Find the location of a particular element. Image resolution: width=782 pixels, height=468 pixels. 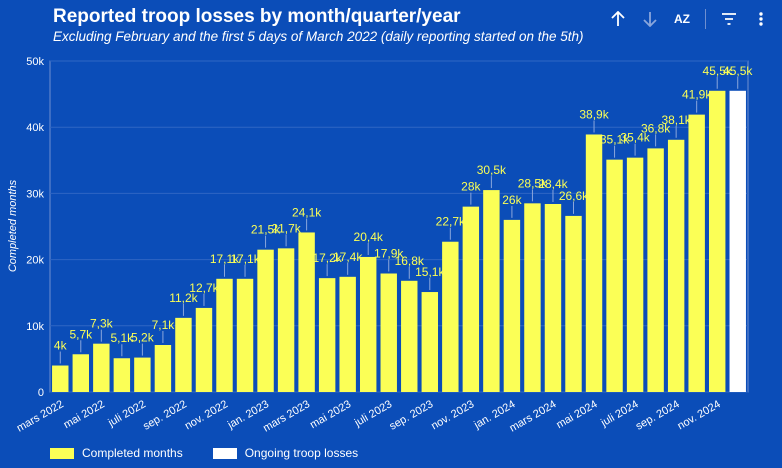

y-tick-label: 40k is located at coordinates (35, 128).